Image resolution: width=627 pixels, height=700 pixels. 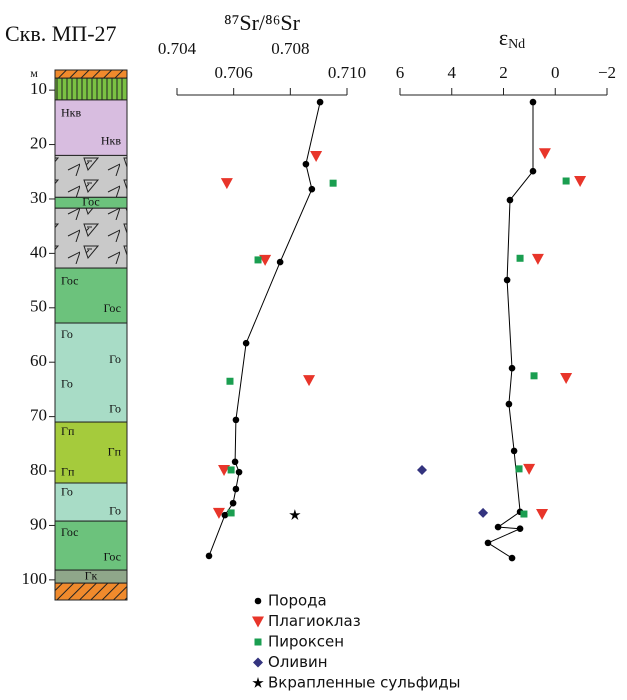 What do you see at coordinates (38, 415) in the screenshot?
I see `y-tick-label: 70` at bounding box center [38, 415].